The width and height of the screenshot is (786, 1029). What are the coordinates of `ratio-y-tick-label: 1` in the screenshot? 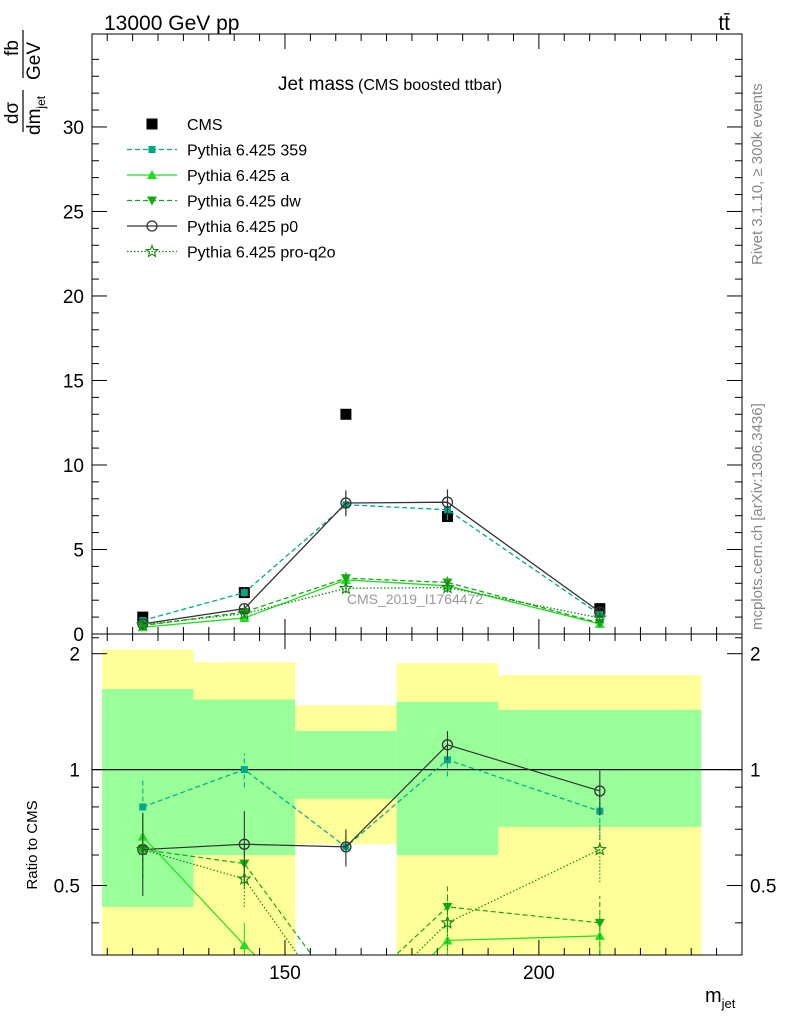 It's located at (74, 771).